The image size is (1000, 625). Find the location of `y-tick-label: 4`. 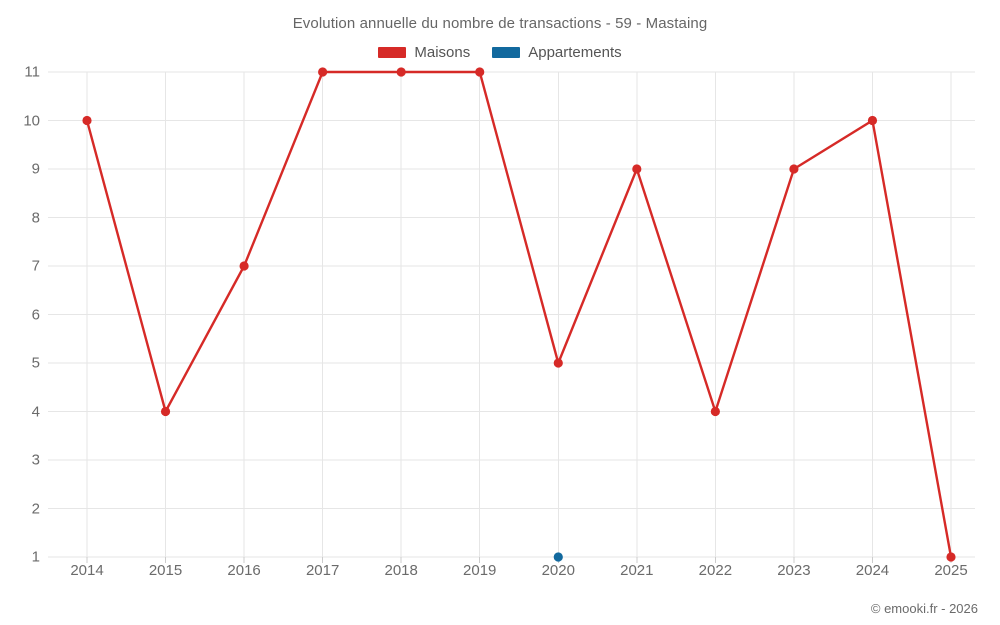

y-tick-label: 4 is located at coordinates (35, 411).